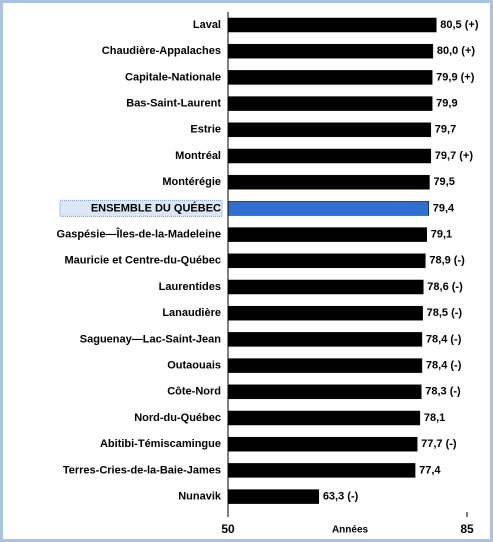 This screenshot has height=542, width=493. What do you see at coordinates (161, 51) in the screenshot?
I see `category-label: Chaudière-Appalaches` at bounding box center [161, 51].